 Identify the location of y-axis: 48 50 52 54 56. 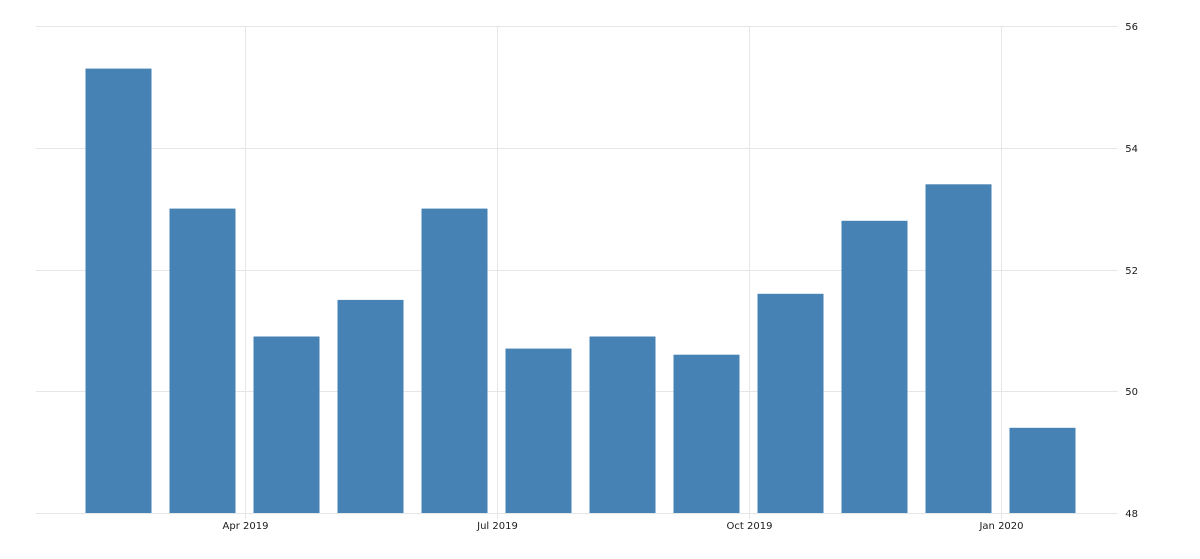
(1131, 271).